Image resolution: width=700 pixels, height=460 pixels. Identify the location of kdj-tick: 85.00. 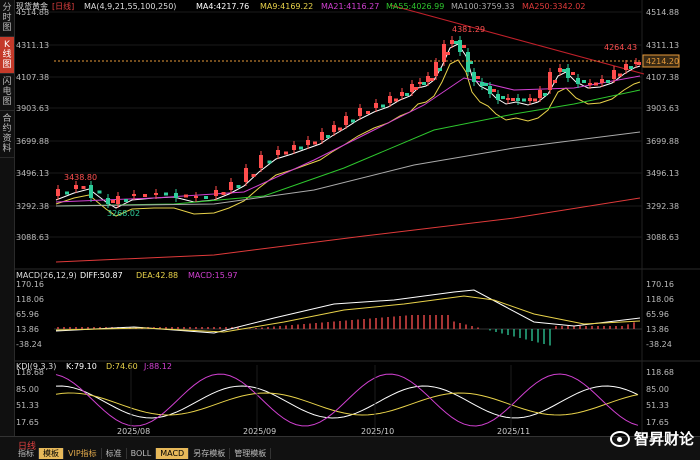
(27, 389).